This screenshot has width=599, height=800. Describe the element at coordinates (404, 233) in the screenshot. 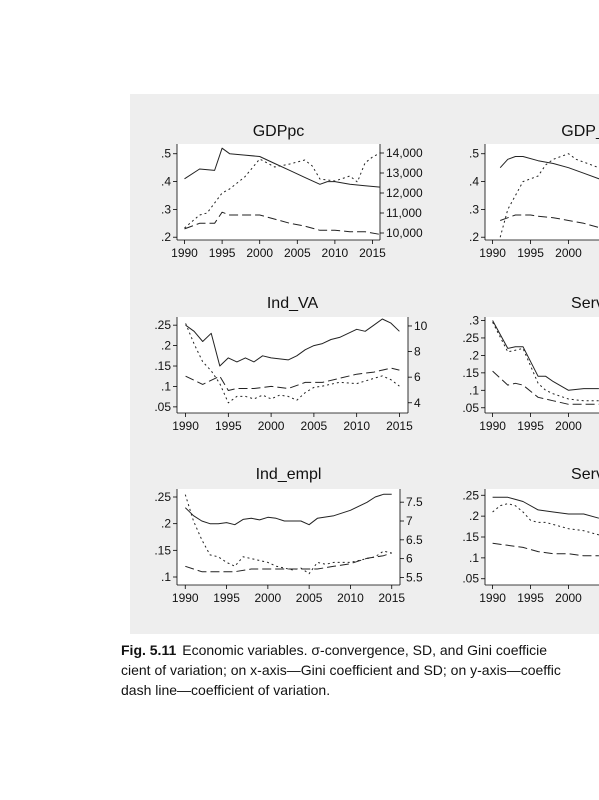

I see `y-tick-label-right: 10,000` at that location.